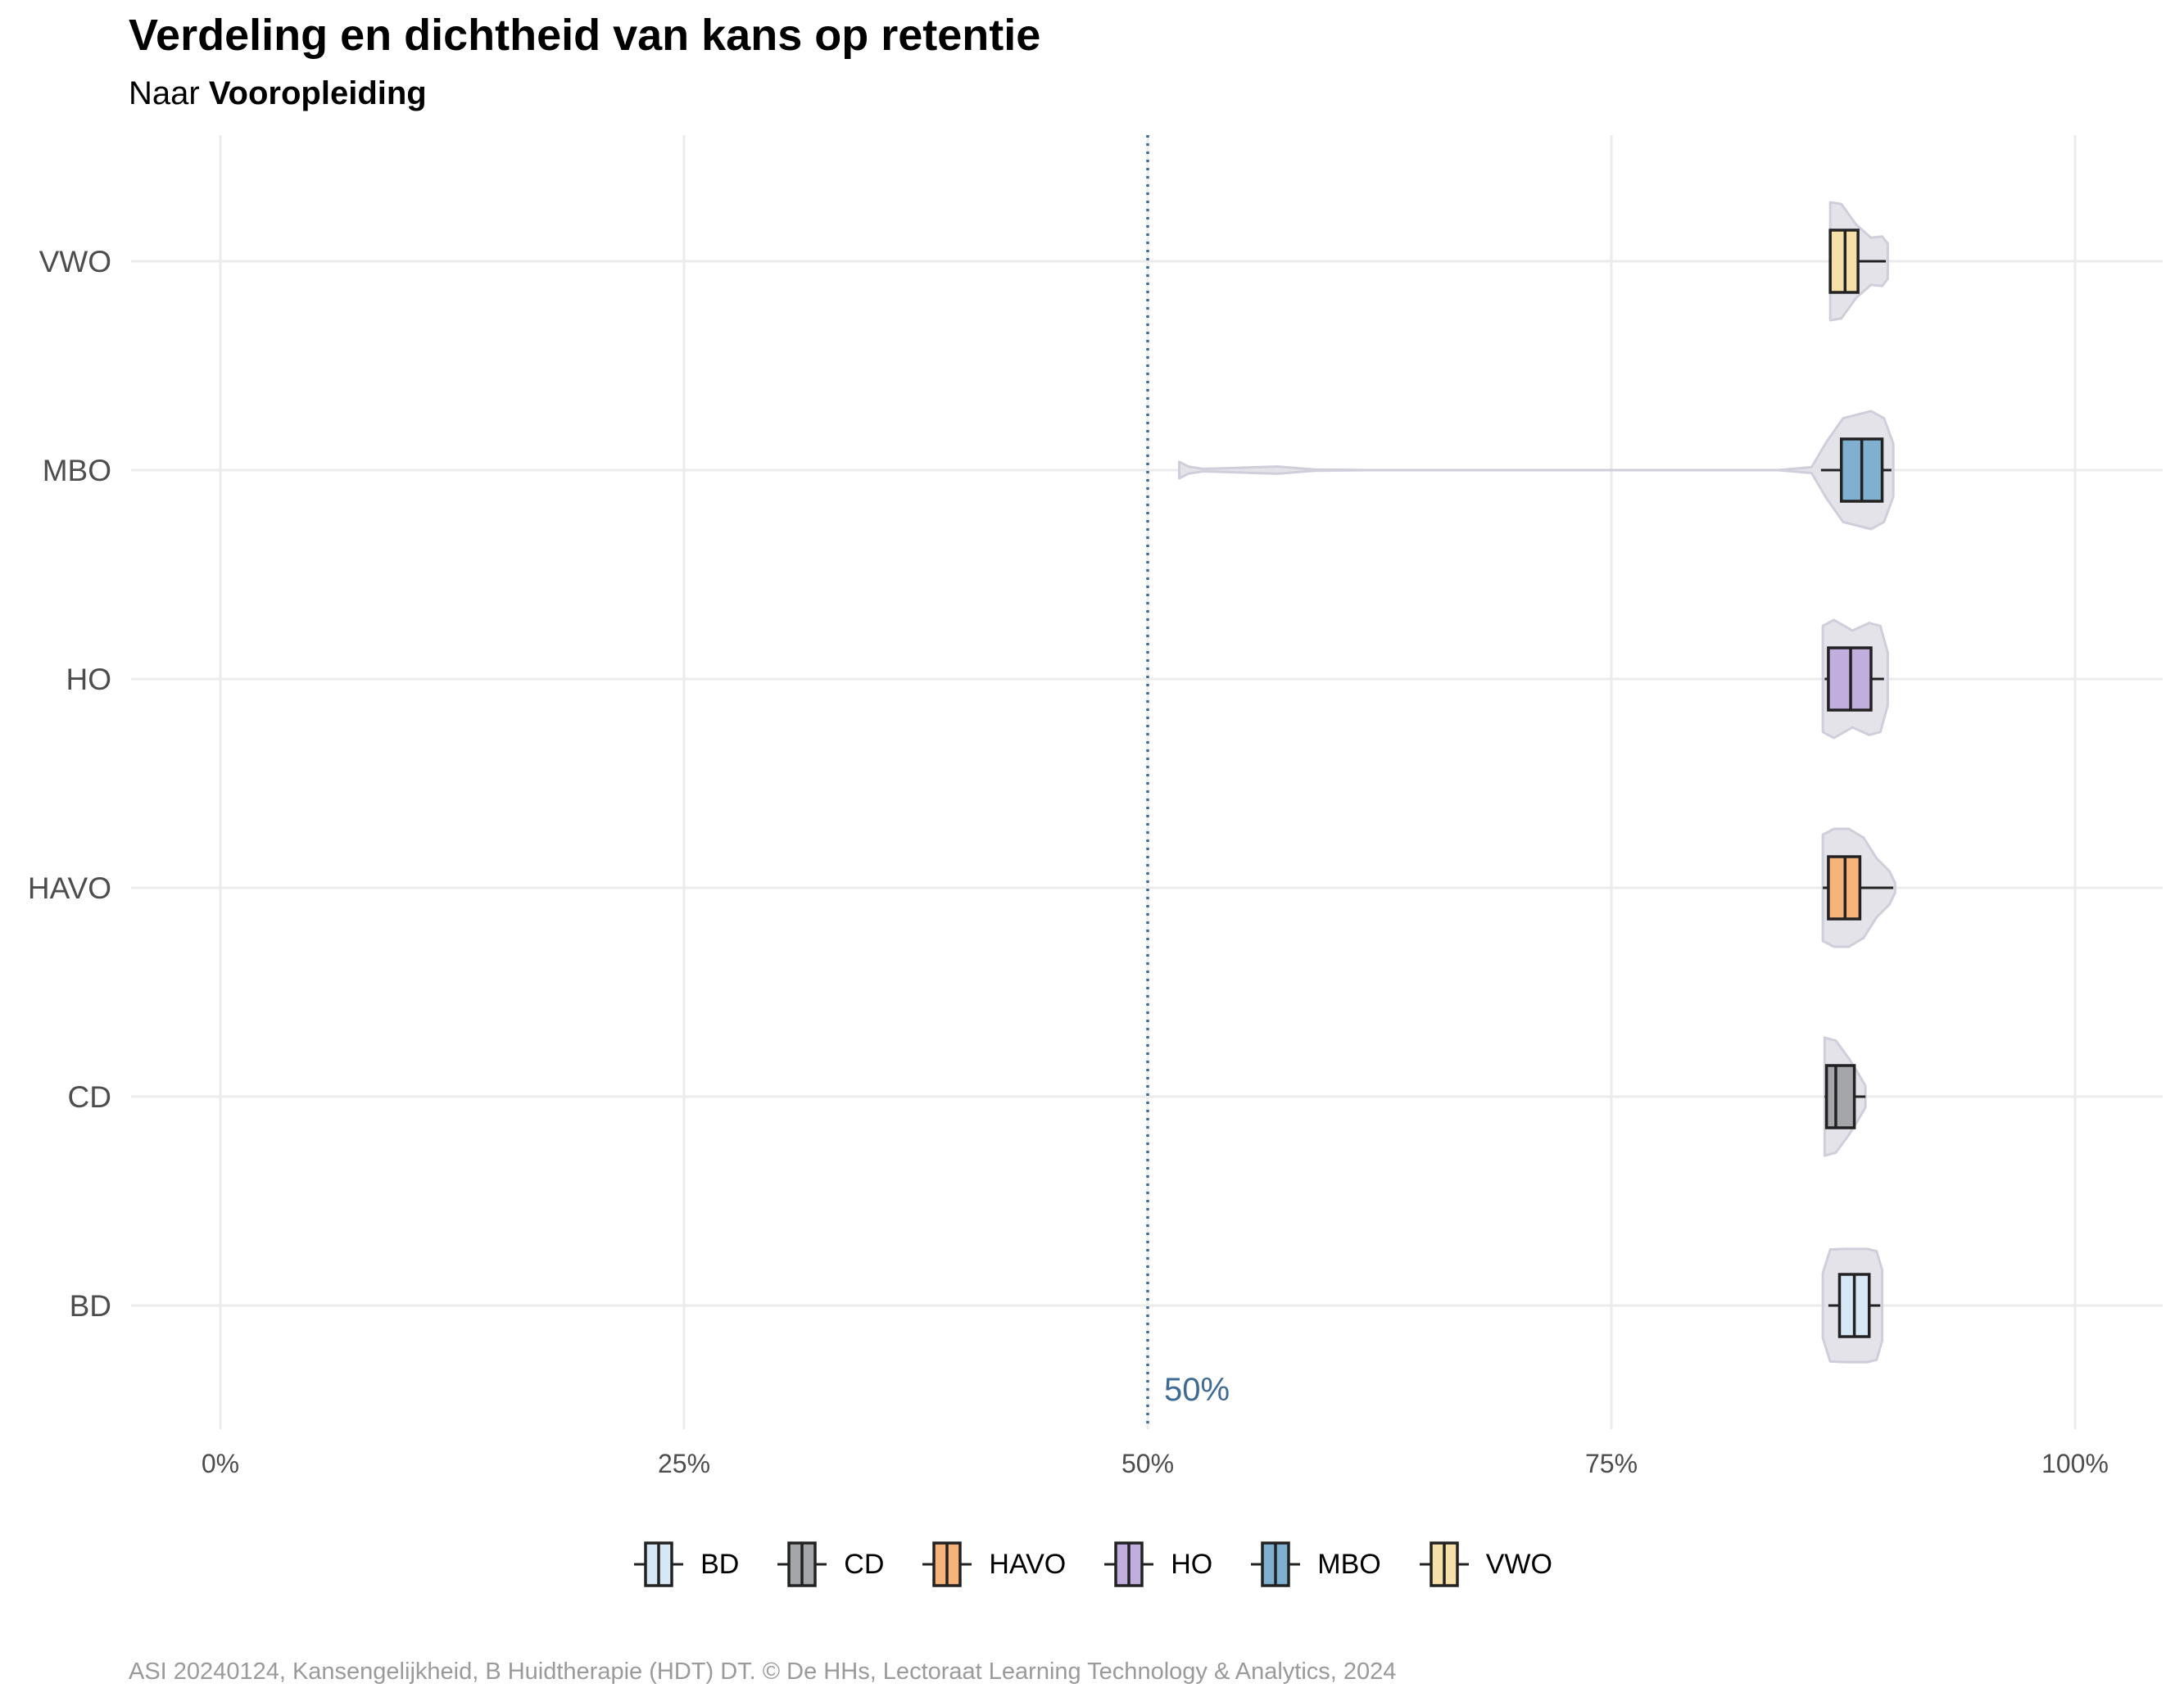  I want to click on legend-label: CD, so click(864, 1564).